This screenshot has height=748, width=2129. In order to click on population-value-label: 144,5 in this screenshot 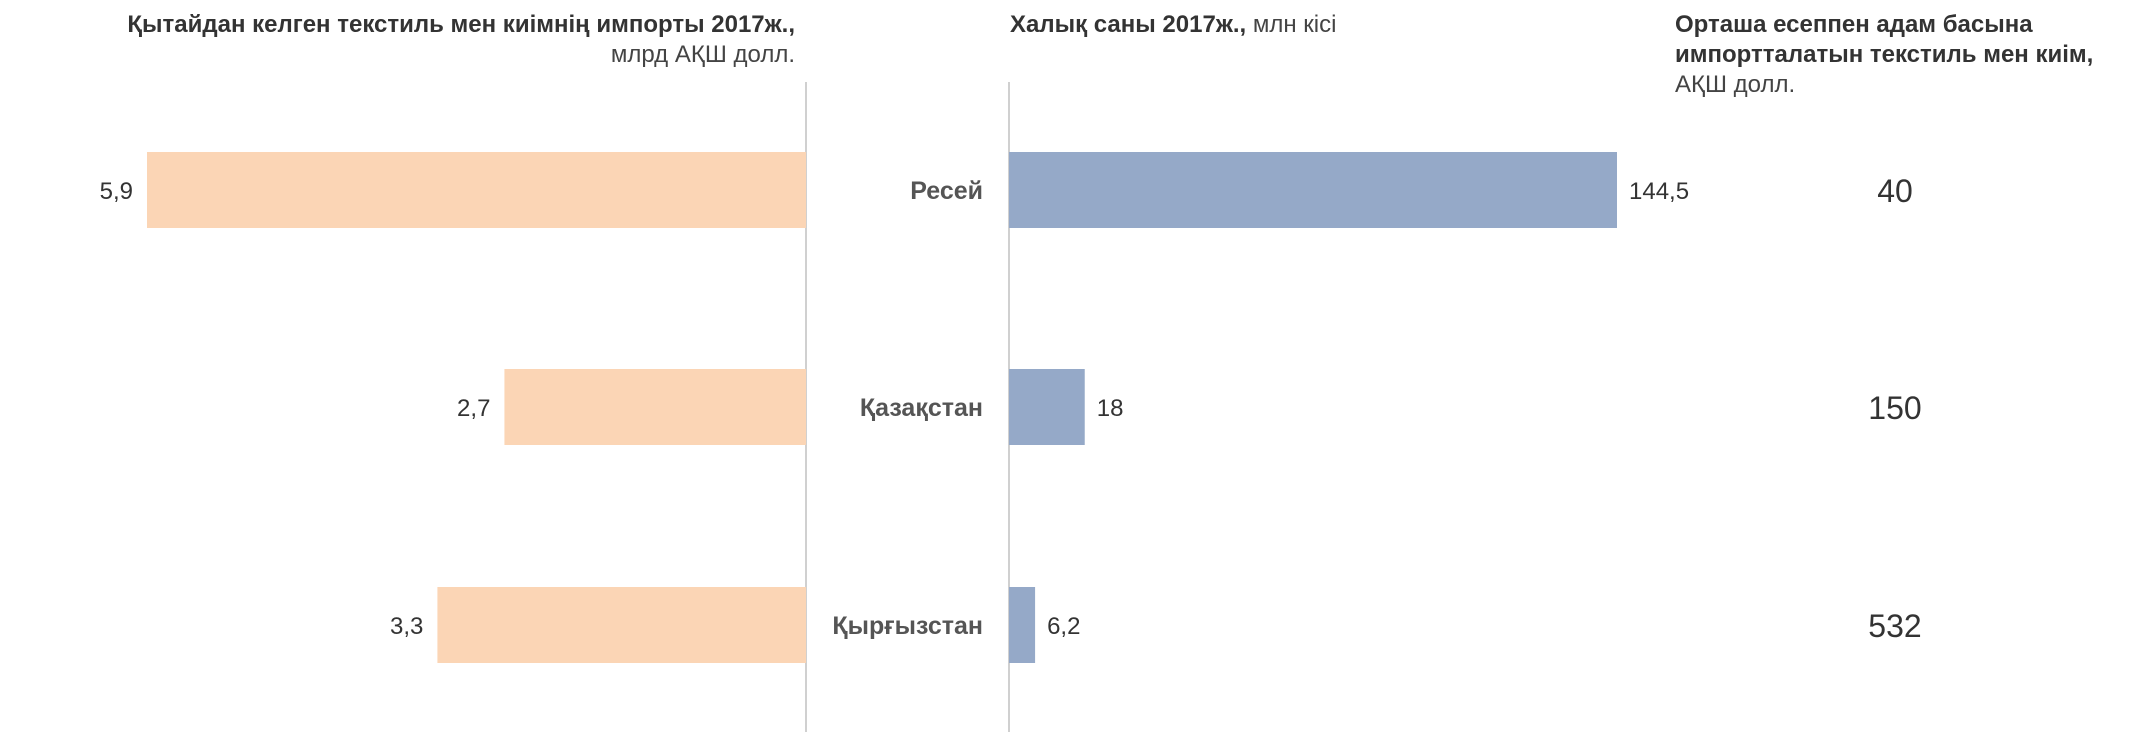, I will do `click(1659, 191)`.